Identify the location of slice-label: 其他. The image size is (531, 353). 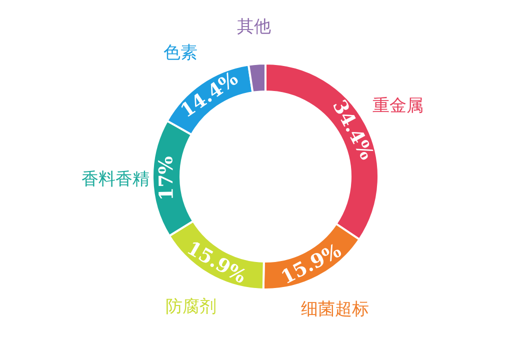
(254, 26).